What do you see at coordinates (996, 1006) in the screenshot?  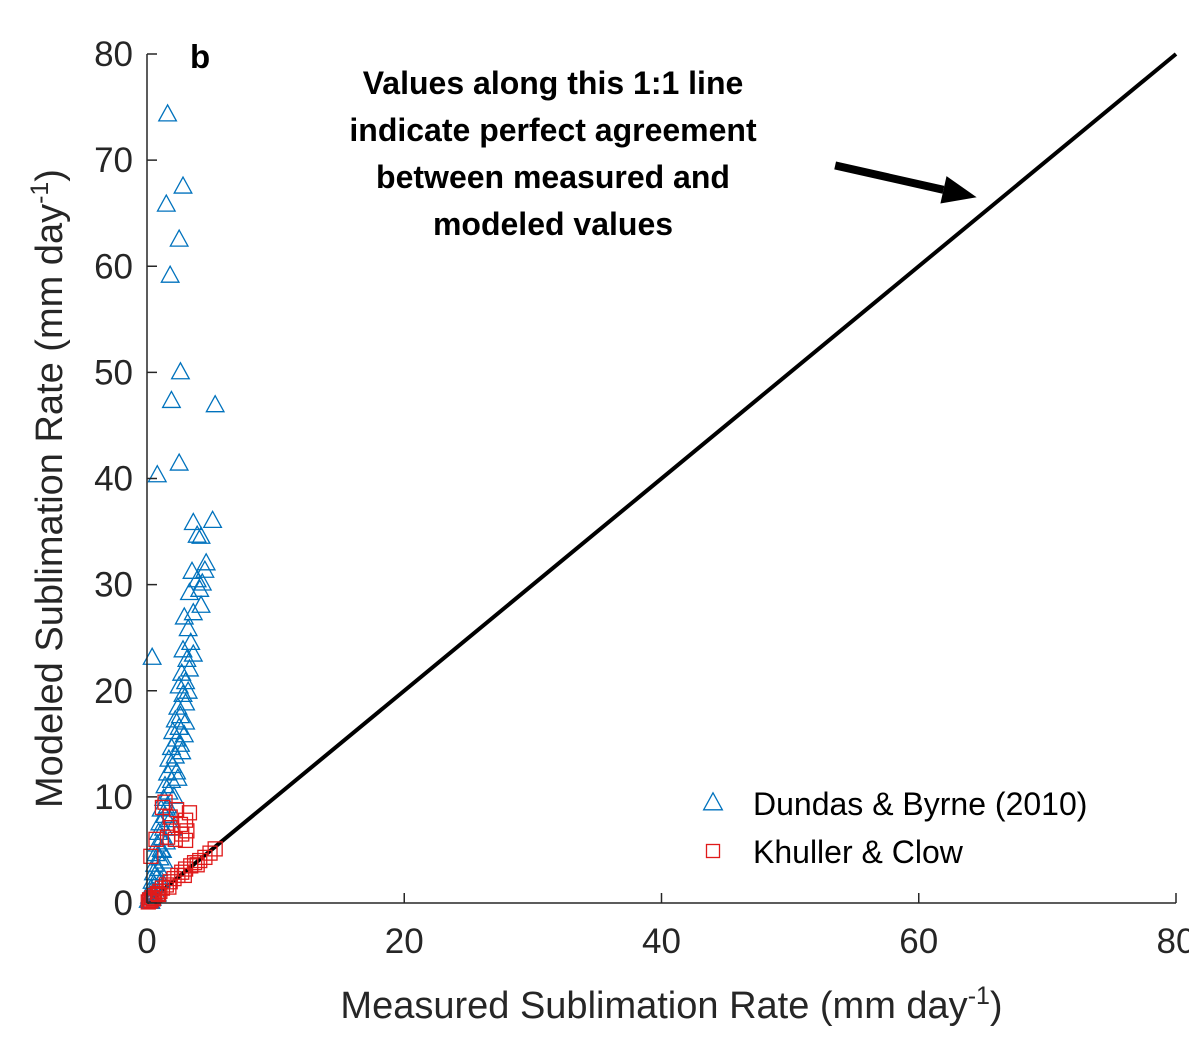 I see `x-axis-label-tail: )` at bounding box center [996, 1006].